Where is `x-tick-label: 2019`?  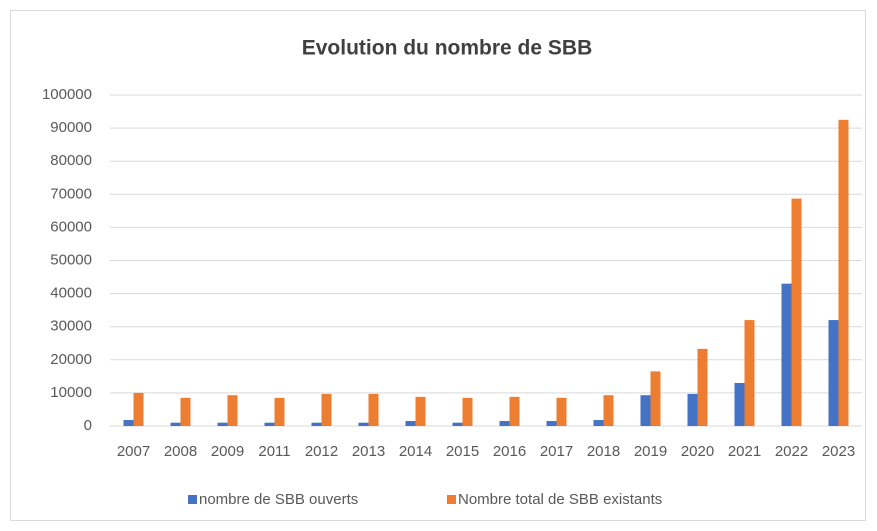 x-tick-label: 2019 is located at coordinates (650, 451).